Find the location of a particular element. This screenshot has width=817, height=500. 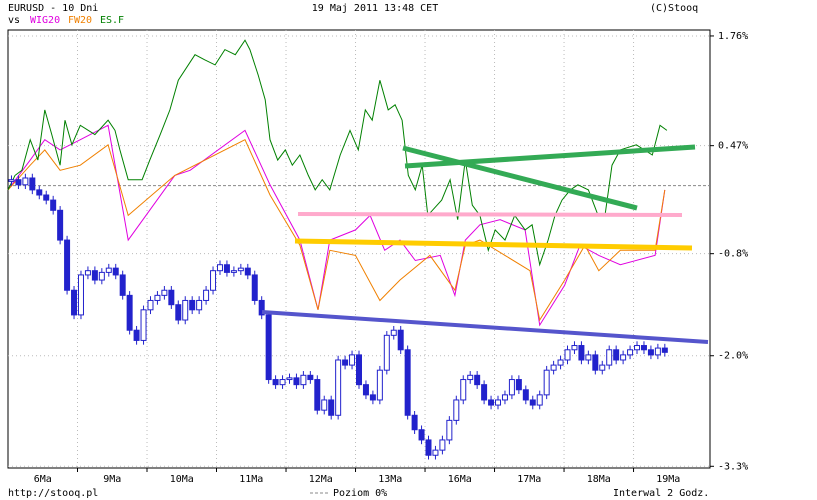

legend-esf: ES.F is located at coordinates (112, 20).